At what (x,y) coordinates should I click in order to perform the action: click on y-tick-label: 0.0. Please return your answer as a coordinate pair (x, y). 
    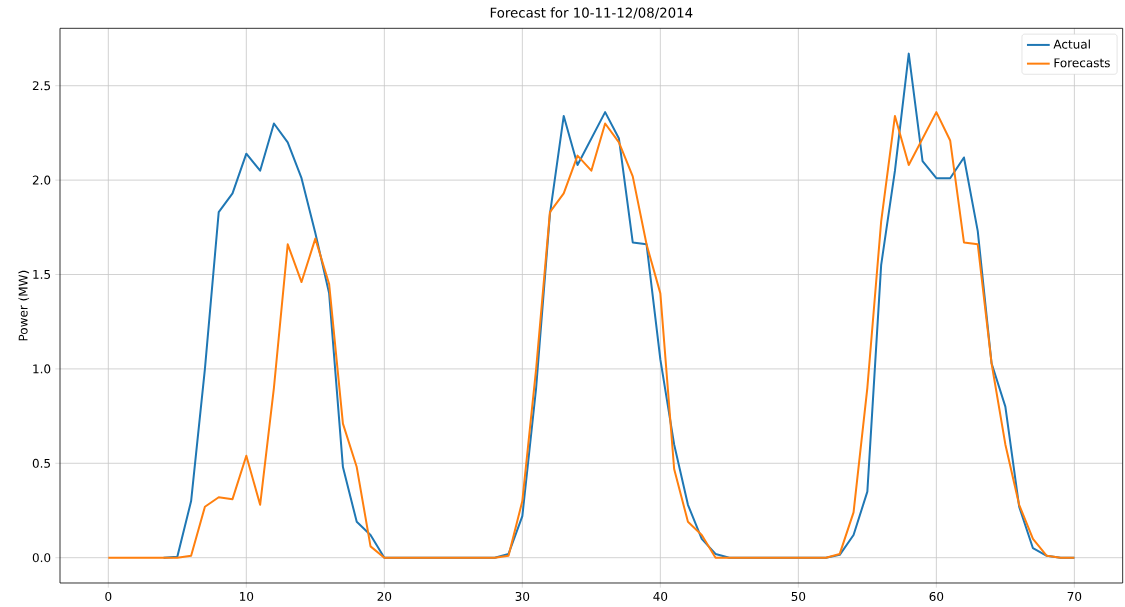
    Looking at the image, I should click on (41, 558).